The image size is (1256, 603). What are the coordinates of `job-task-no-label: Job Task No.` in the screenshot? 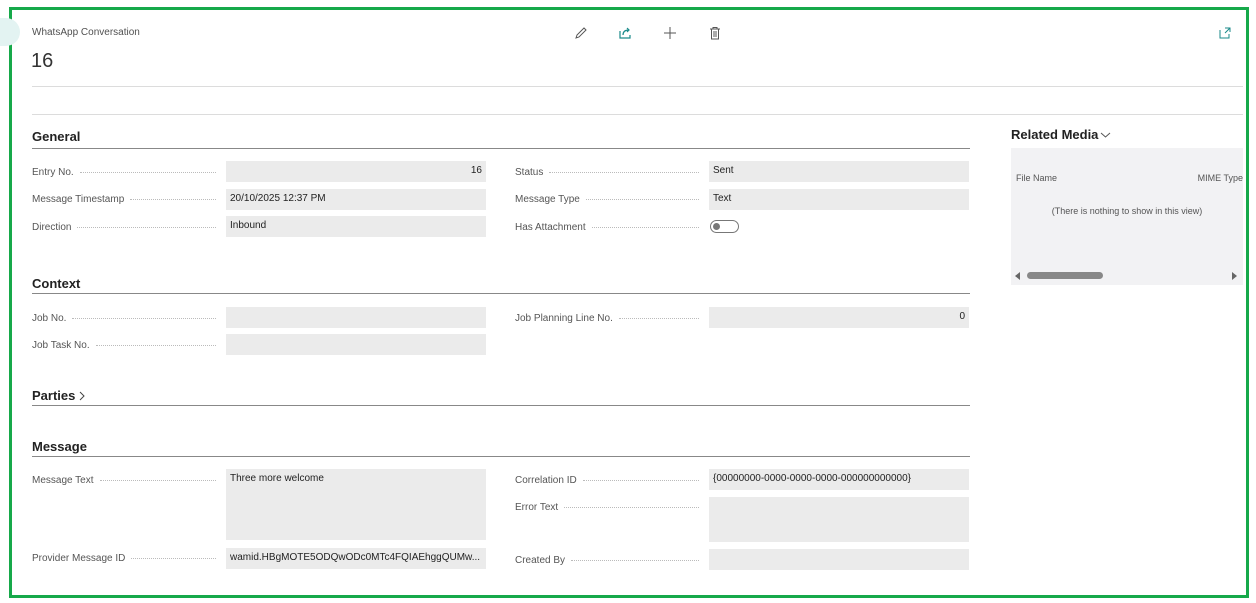 It's located at (127, 345).